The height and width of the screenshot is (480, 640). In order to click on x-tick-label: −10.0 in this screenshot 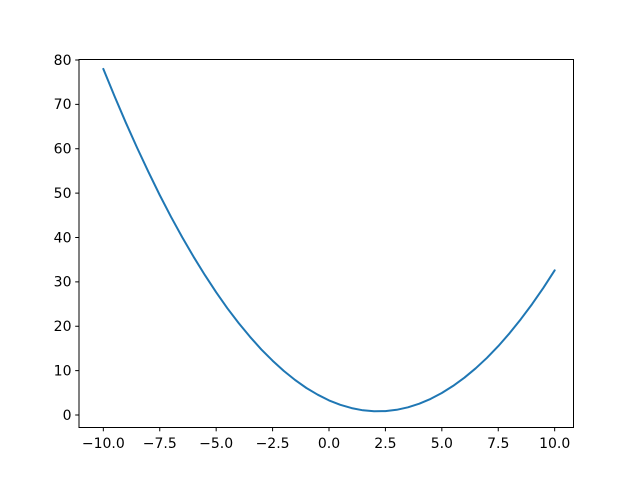, I will do `click(103, 444)`.